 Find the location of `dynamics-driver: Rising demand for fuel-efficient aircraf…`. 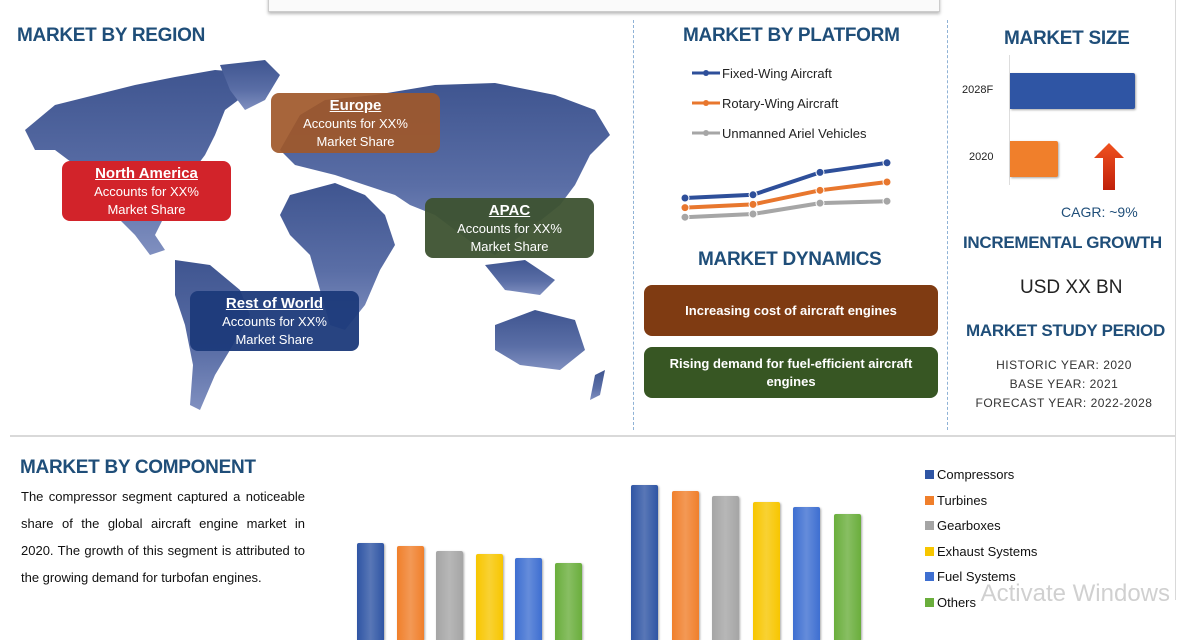

dynamics-driver: Rising demand for fuel-efficient aircraf… is located at coordinates (791, 372).